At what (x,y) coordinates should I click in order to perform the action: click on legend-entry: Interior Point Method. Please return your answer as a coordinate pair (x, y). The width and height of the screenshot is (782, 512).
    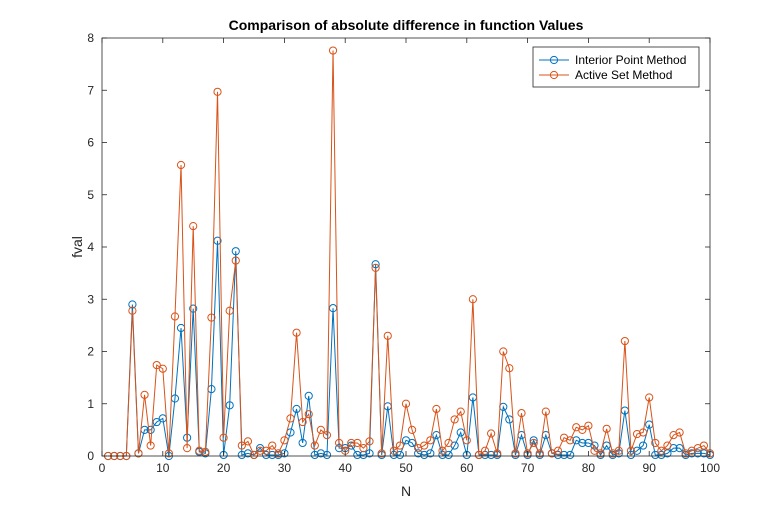
    Looking at the image, I should click on (630, 60).